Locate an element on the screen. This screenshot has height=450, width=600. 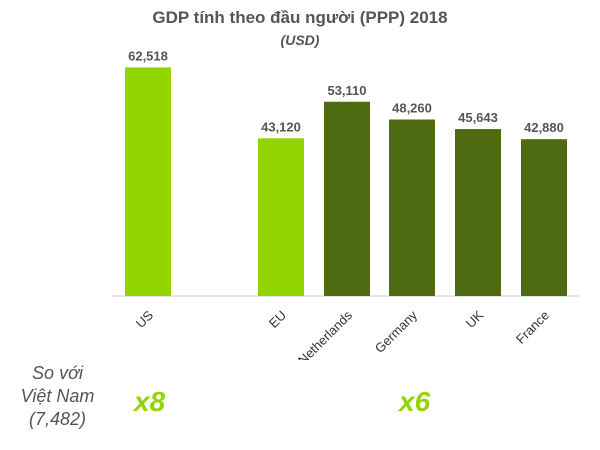
bar-uk is located at coordinates (478, 212).